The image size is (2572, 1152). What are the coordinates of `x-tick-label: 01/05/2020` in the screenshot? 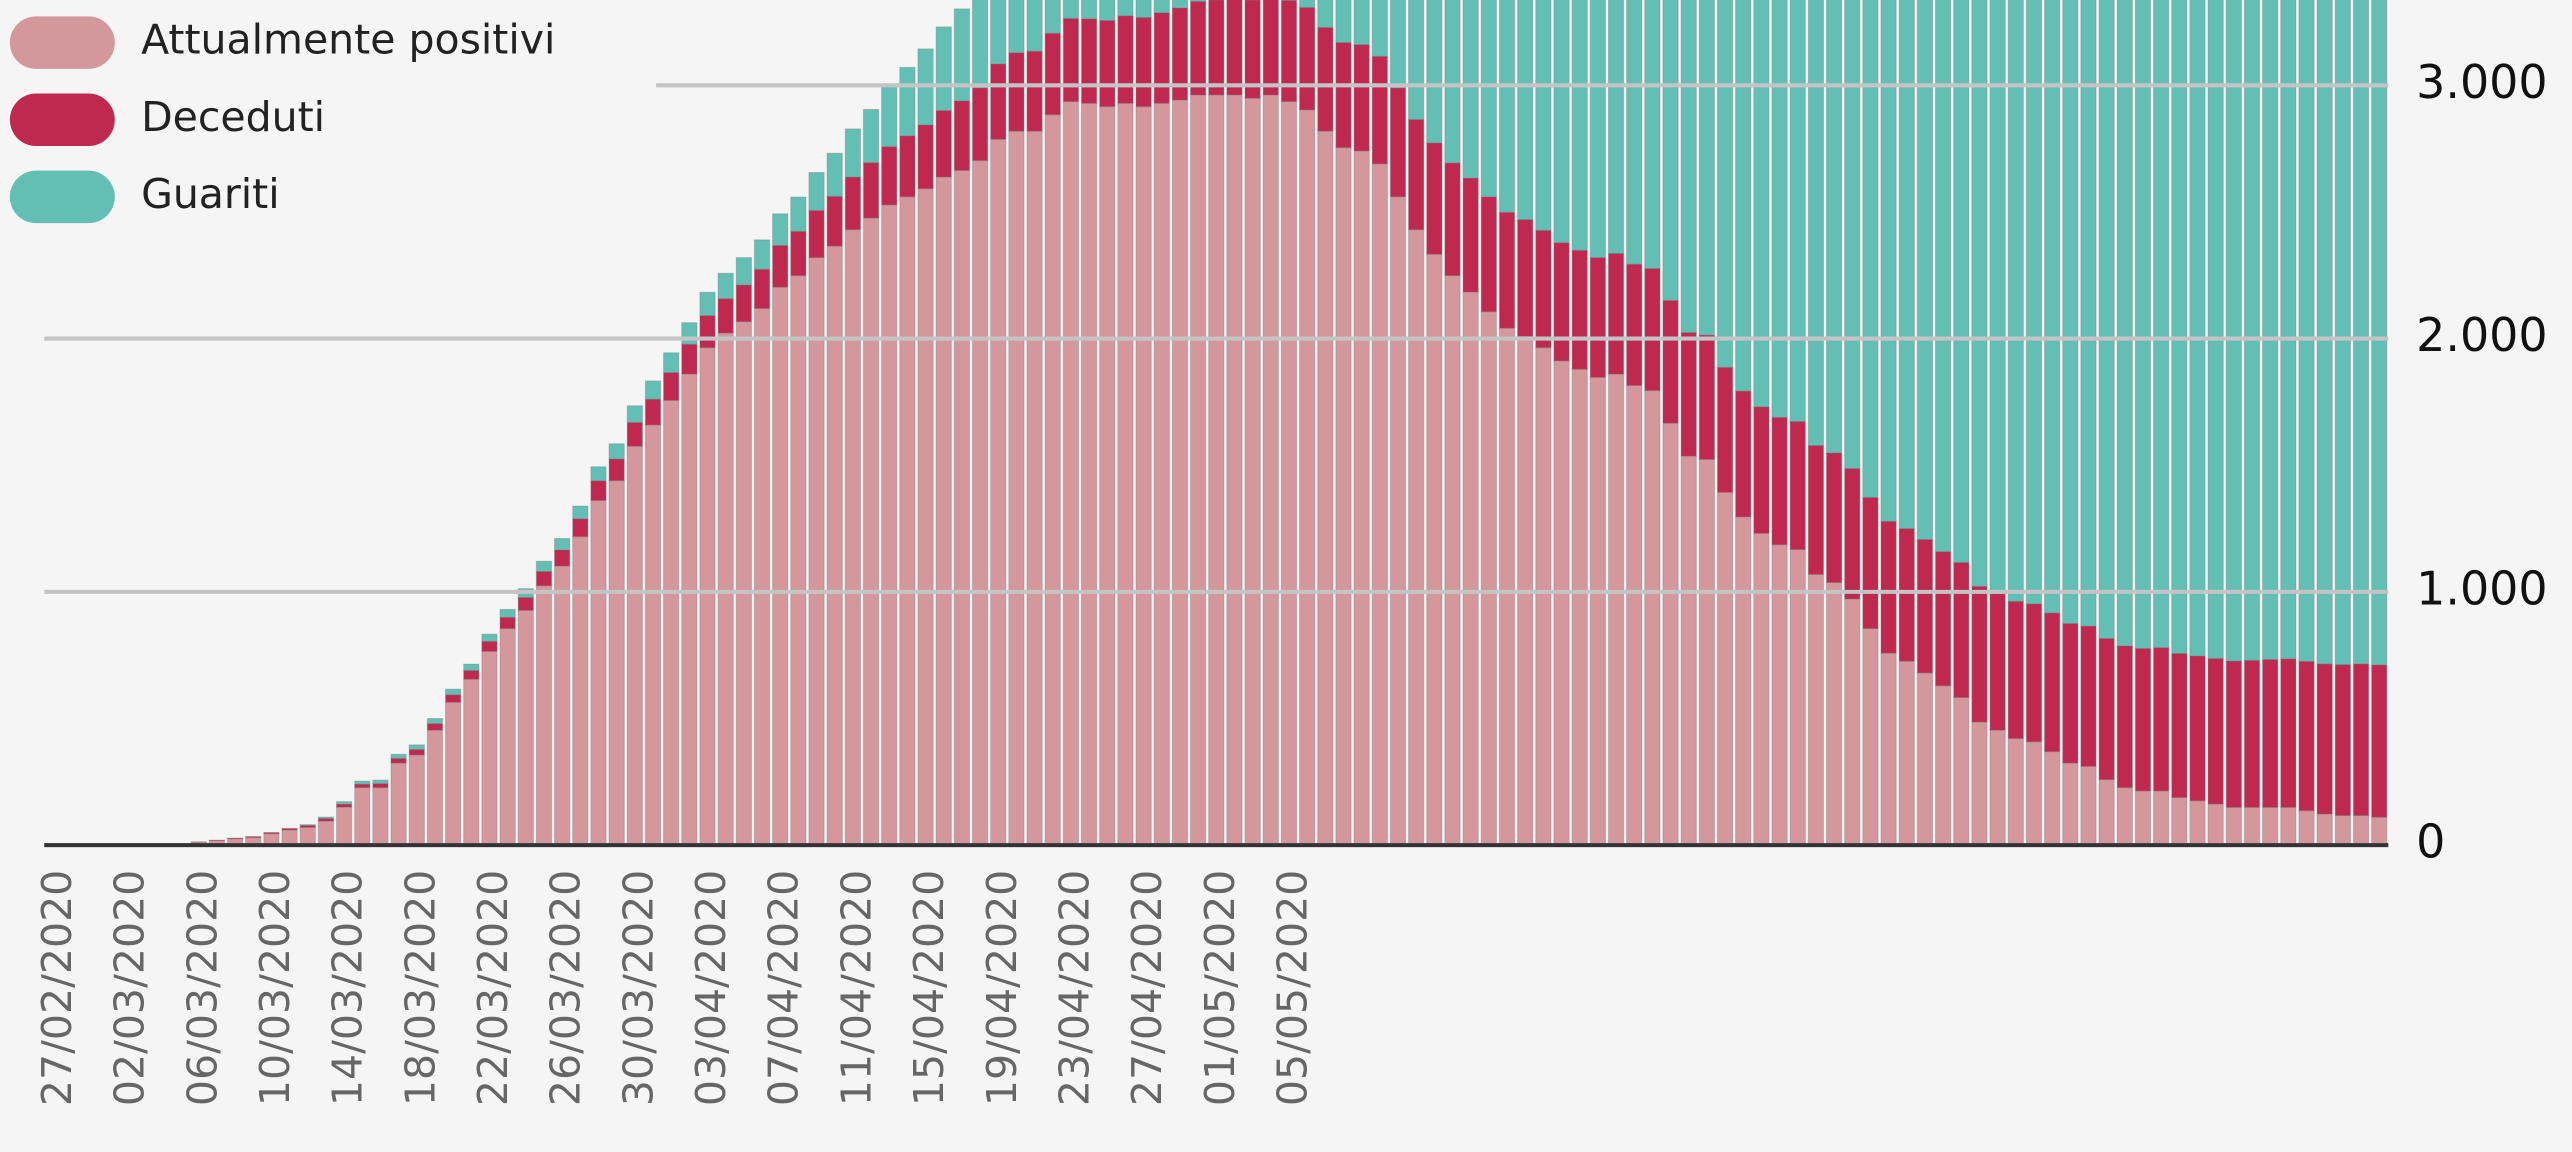 It's located at (1220, 988).